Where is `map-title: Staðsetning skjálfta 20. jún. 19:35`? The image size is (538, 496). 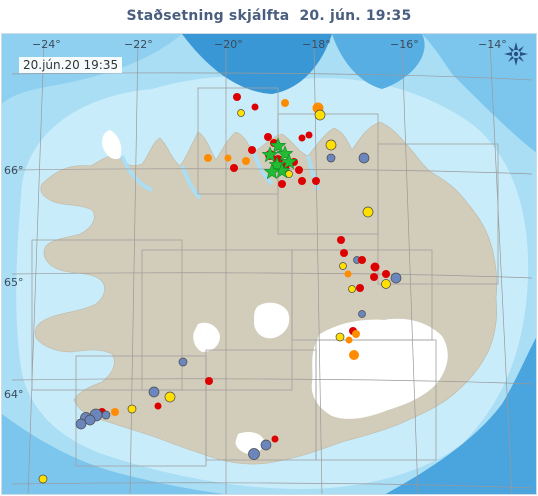
map-title: Staðsetning skjálfta 20. jún. 19:35 is located at coordinates (269, 16).